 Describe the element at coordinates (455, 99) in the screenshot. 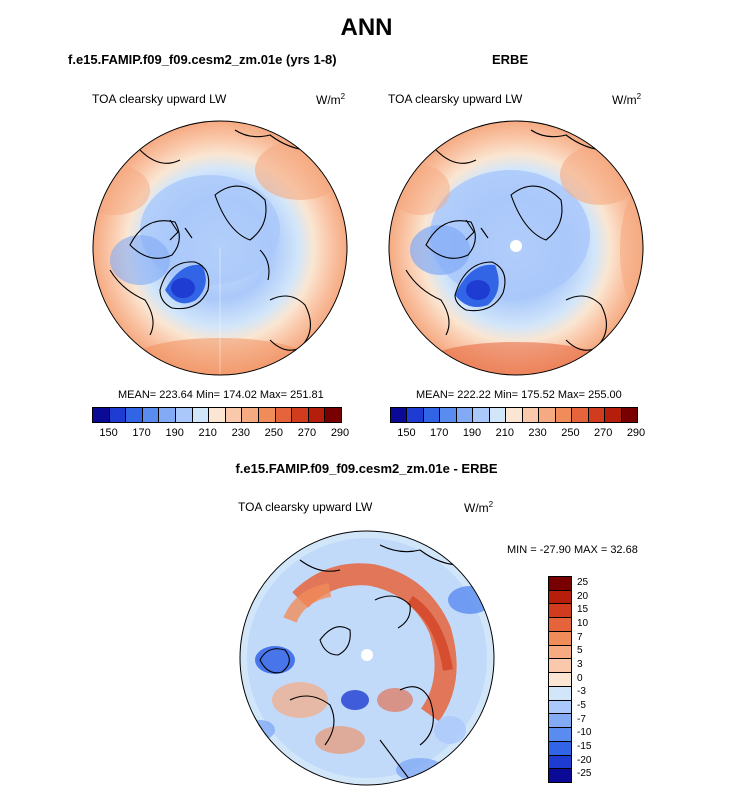

I see `right-variable-label: TOA clearsky upward LW` at that location.